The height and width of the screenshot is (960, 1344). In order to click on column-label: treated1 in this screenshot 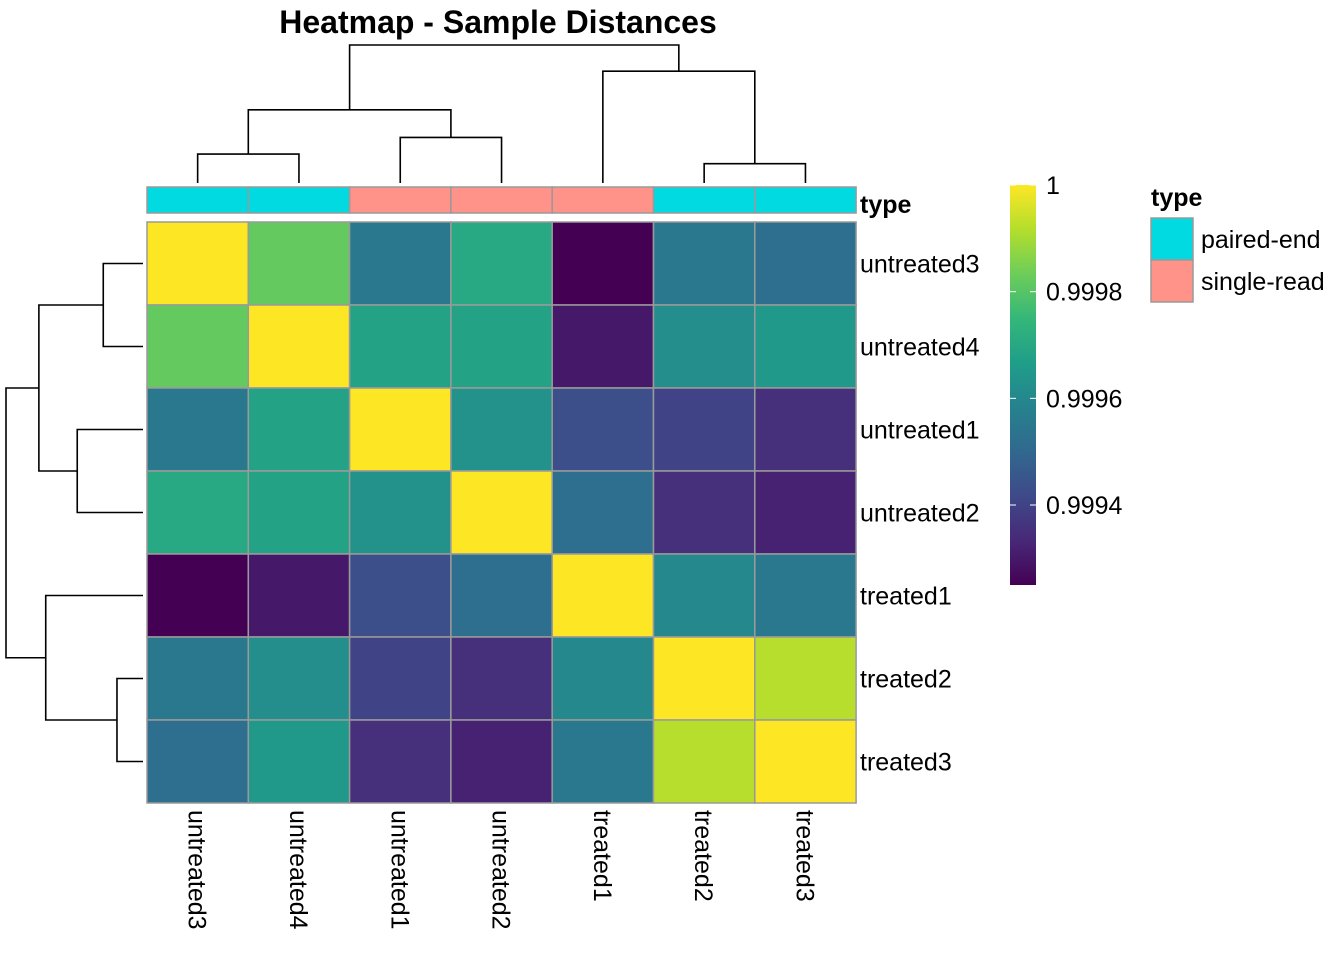, I will do `click(602, 856)`.